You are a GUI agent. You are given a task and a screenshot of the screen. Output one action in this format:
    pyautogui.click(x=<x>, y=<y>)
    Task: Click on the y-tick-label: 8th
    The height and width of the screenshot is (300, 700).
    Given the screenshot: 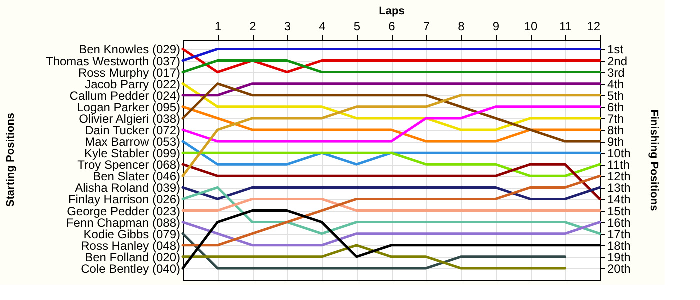 What is the action you would take?
    pyautogui.click(x=616, y=131)
    